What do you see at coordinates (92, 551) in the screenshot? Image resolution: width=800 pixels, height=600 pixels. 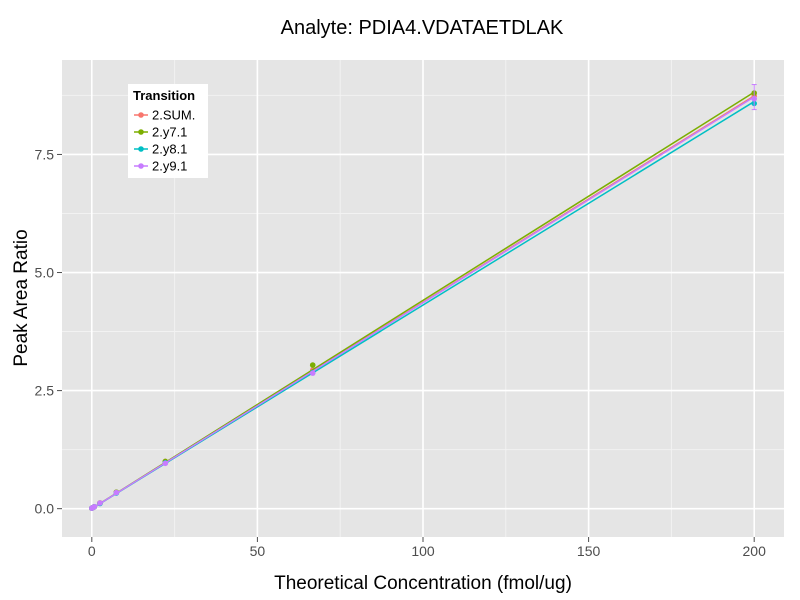 I see `x-tick-label: 0` at bounding box center [92, 551].